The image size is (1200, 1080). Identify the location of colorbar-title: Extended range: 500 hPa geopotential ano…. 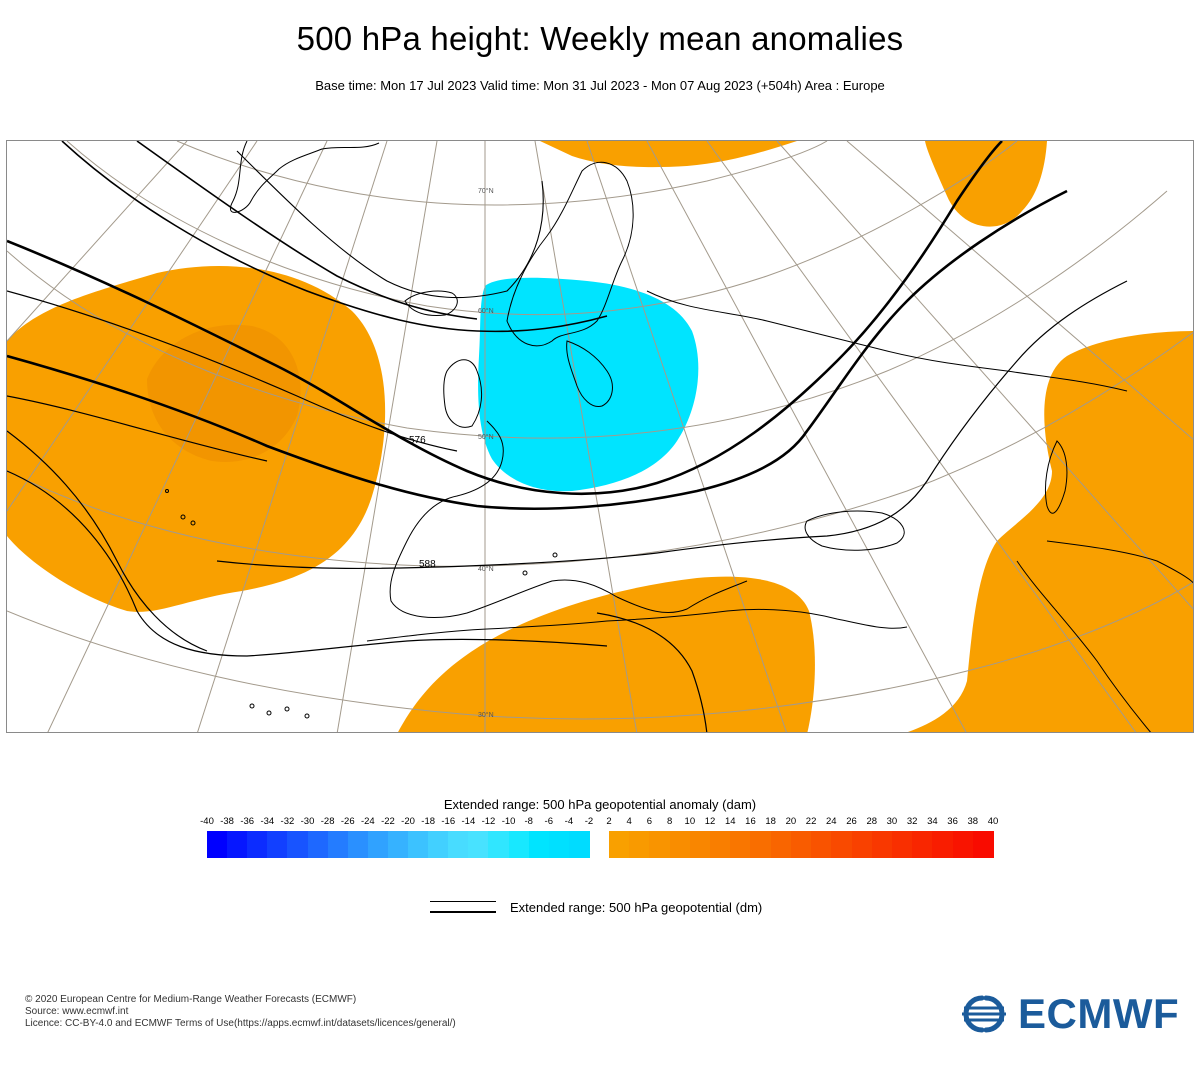
(600, 804).